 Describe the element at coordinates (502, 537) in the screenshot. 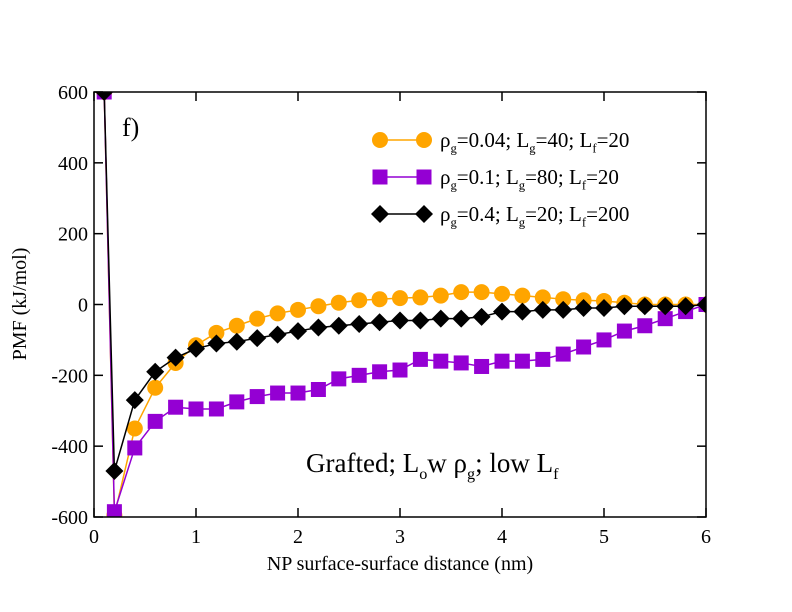

I see `x-tick-label: 4` at that location.